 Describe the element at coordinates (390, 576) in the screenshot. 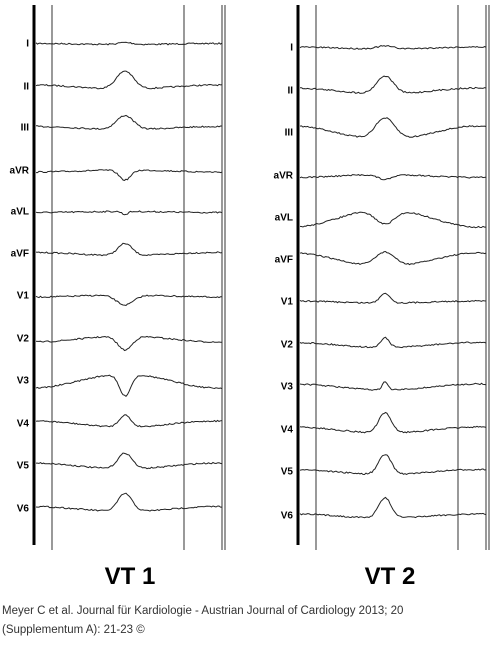

I see `panel-title: VT 2` at that location.